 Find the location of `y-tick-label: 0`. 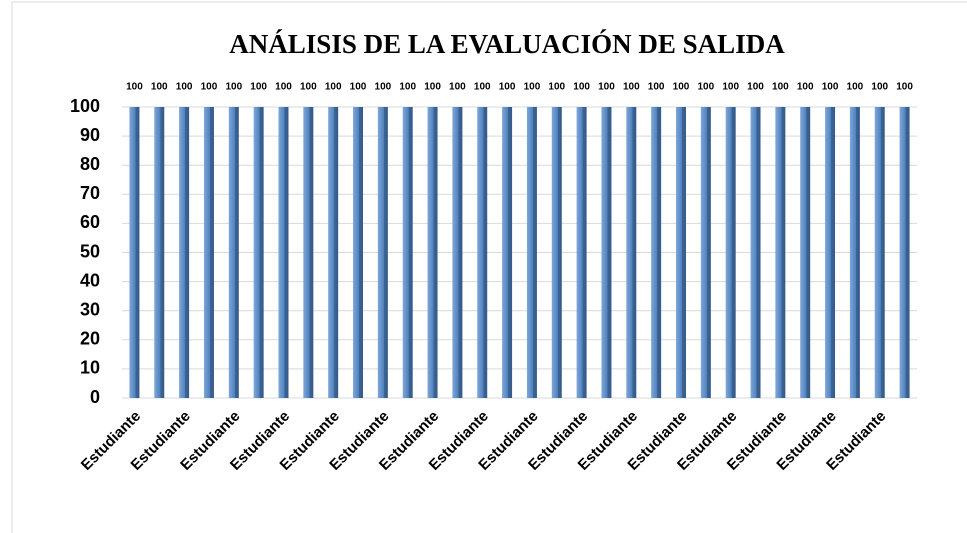

y-tick-label: 0 is located at coordinates (95, 397).